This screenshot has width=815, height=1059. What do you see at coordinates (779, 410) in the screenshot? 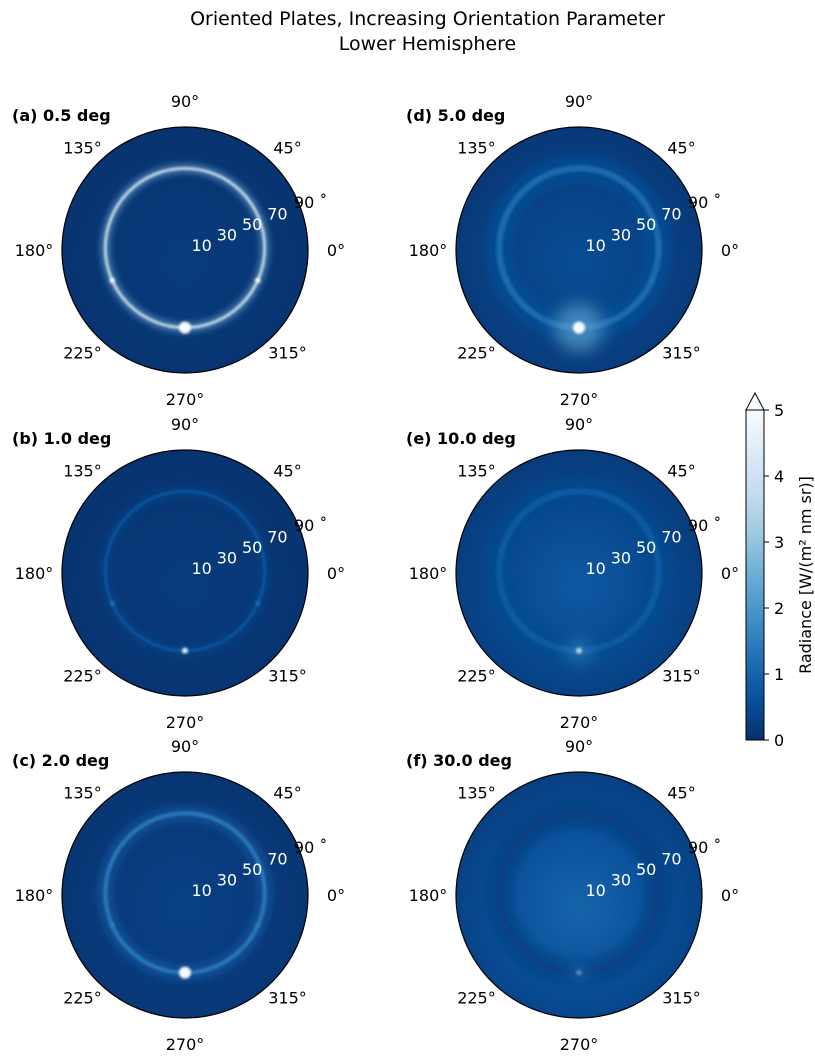
I see `colorbar-tick-label: 5` at bounding box center [779, 410].